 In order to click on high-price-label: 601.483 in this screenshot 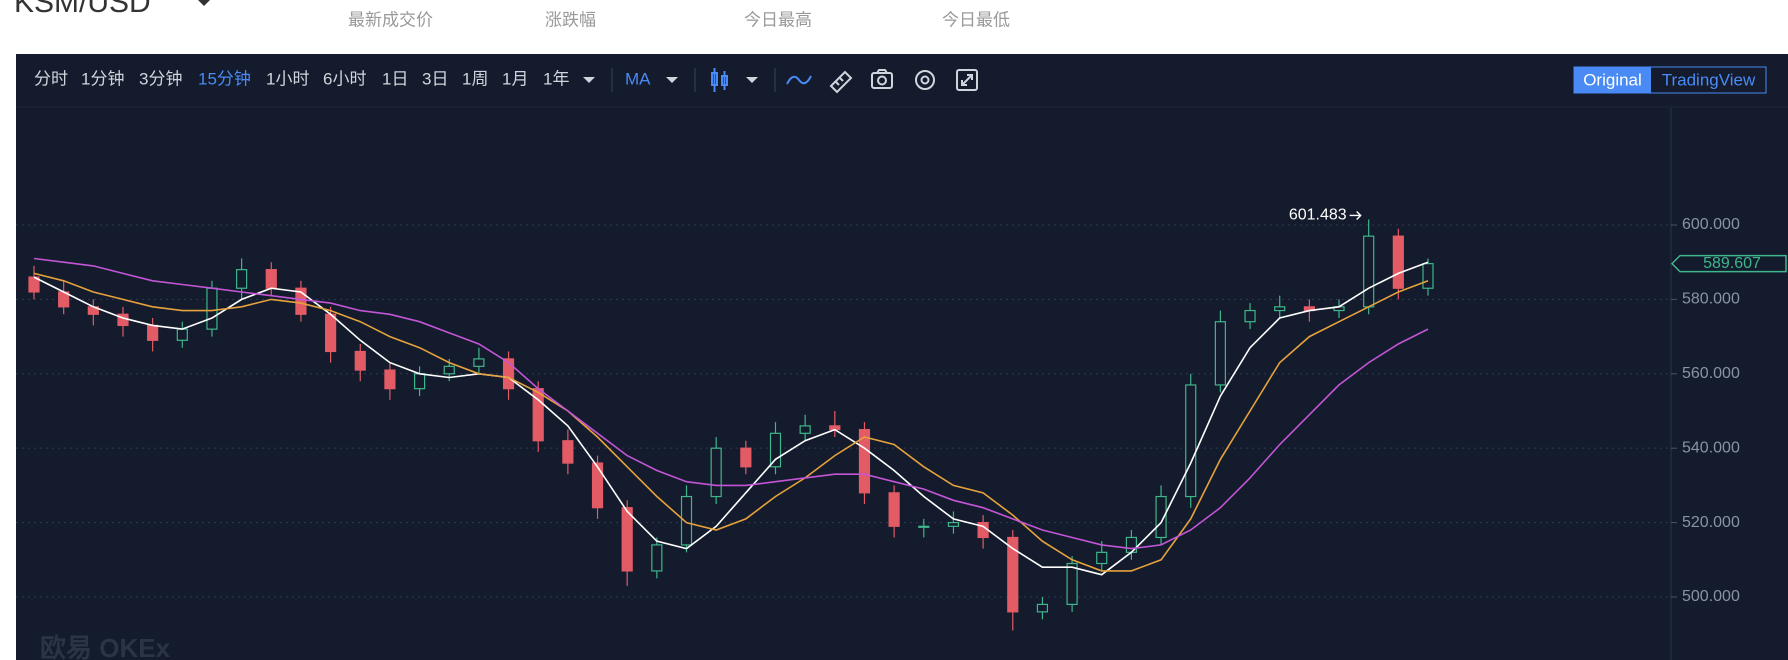, I will do `click(1318, 215)`.